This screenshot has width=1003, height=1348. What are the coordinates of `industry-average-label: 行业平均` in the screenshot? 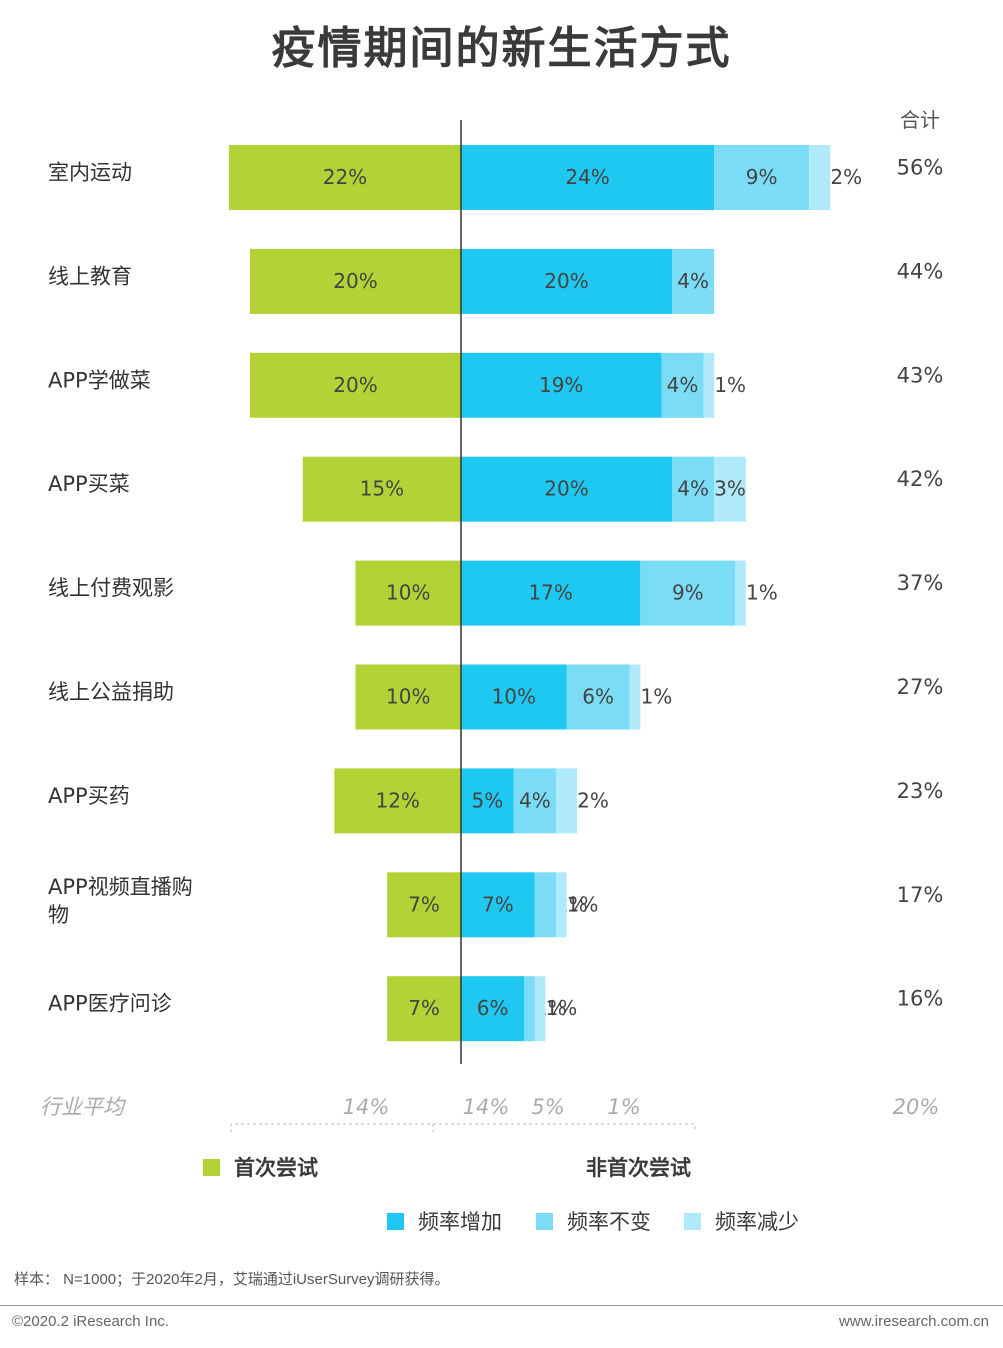 It's located at (83, 1107).